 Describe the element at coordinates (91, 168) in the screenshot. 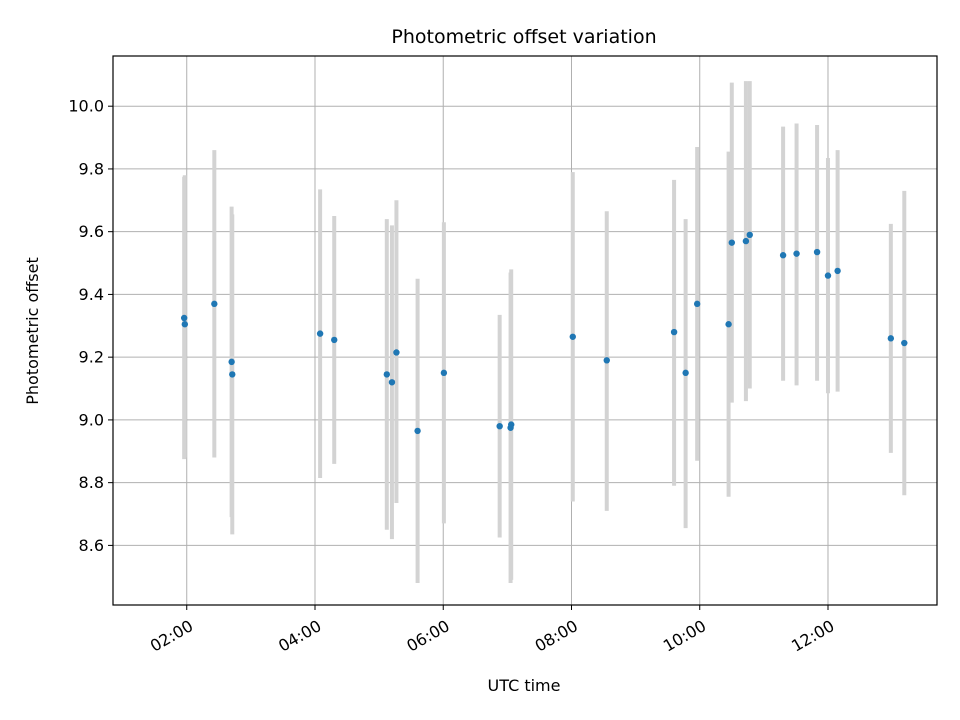

I see `y-tick-label: 9.8` at that location.